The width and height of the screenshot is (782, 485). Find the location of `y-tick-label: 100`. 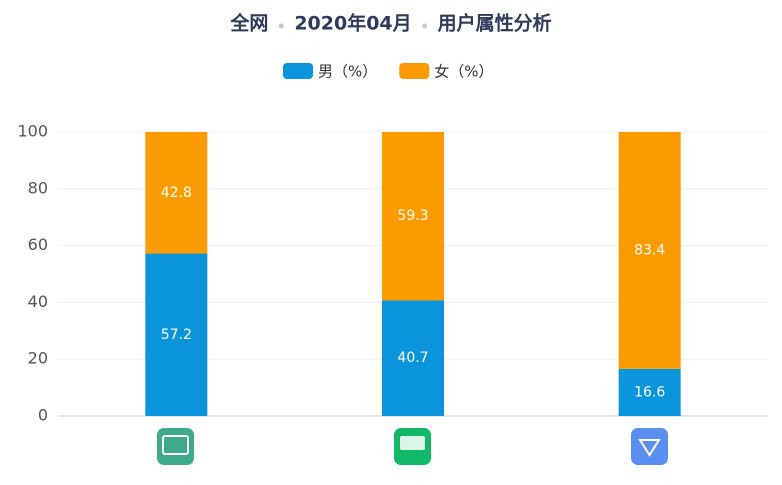

y-tick-label: 100 is located at coordinates (32, 131).